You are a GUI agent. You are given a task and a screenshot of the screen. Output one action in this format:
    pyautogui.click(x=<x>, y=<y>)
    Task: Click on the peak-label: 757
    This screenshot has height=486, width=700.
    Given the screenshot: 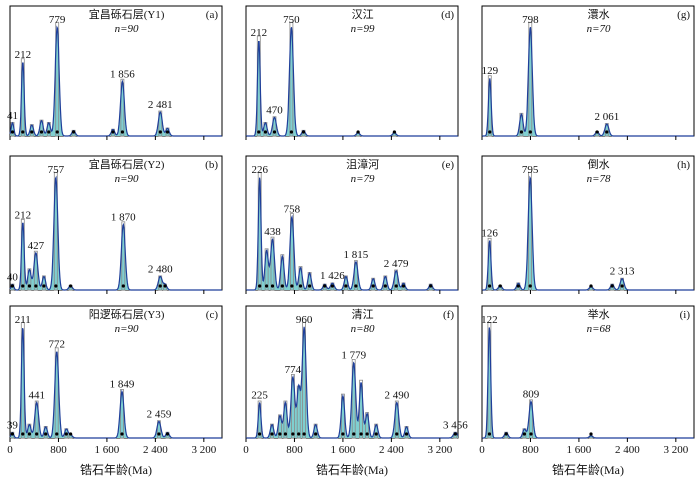 What is the action you would take?
    pyautogui.click(x=56, y=170)
    